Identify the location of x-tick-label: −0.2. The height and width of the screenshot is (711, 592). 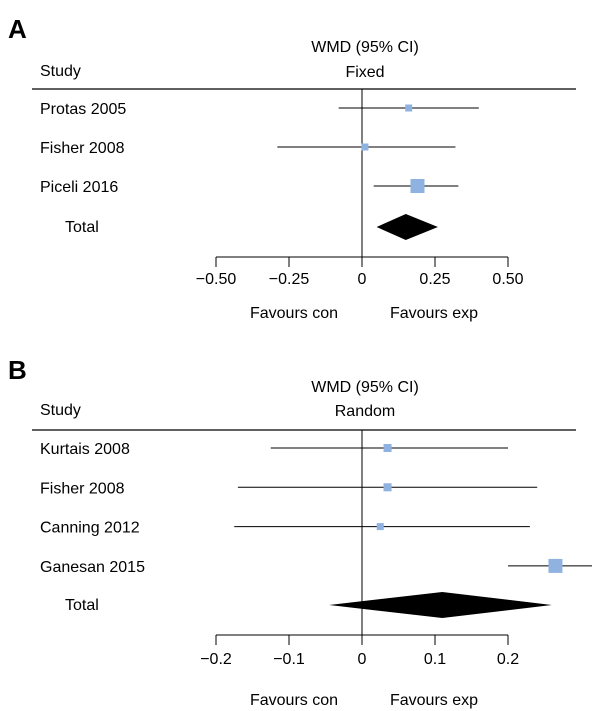
(216, 659).